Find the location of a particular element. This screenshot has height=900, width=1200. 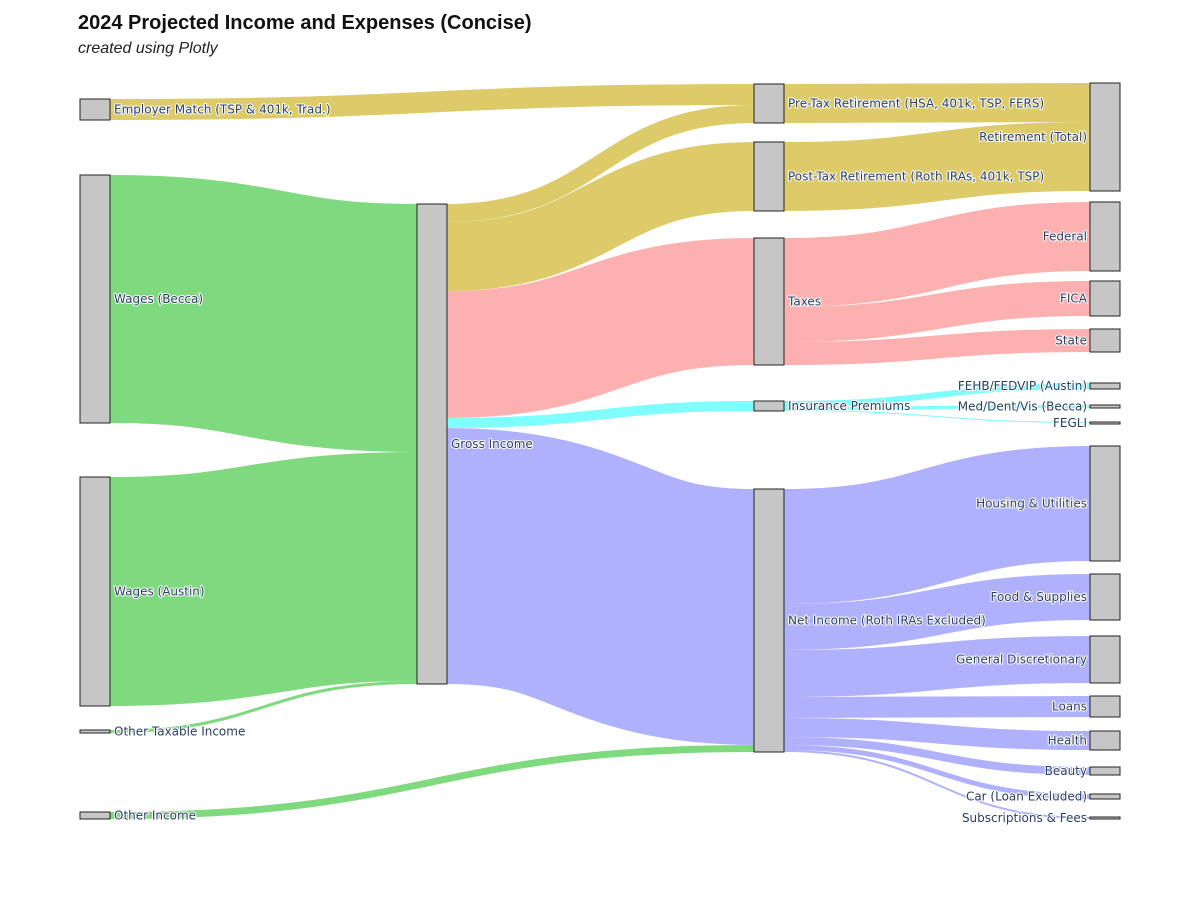

sankey-node-housing is located at coordinates (1105, 503).